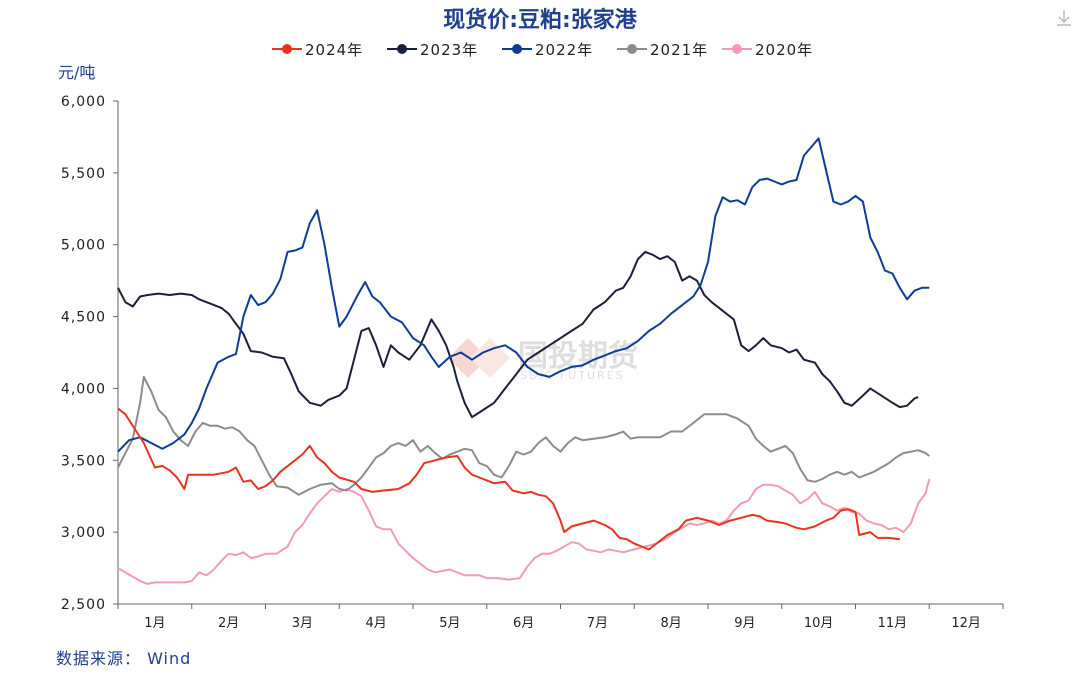  What do you see at coordinates (597, 623) in the screenshot?
I see `x-tick-label: 7月` at bounding box center [597, 623].